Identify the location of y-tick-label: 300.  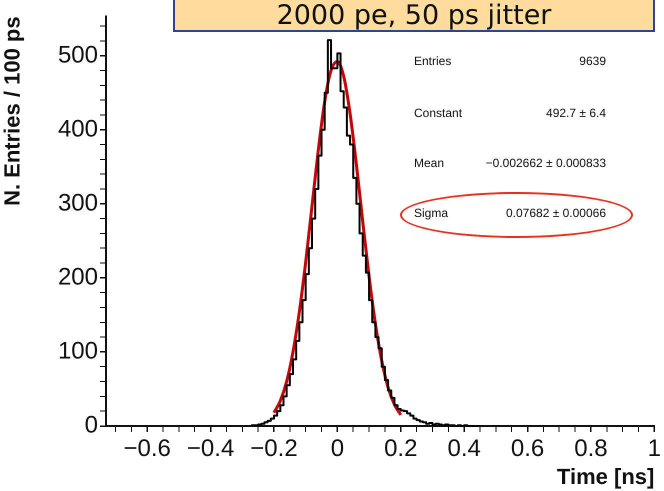
(78, 202).